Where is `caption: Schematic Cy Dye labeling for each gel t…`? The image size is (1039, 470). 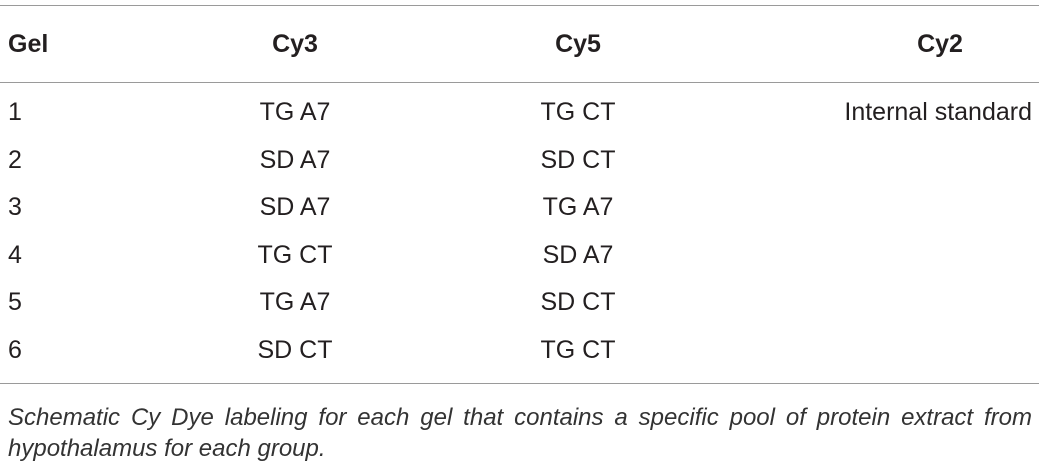
caption: Schematic Cy Dye labeling for each gel t… is located at coordinates (520, 433).